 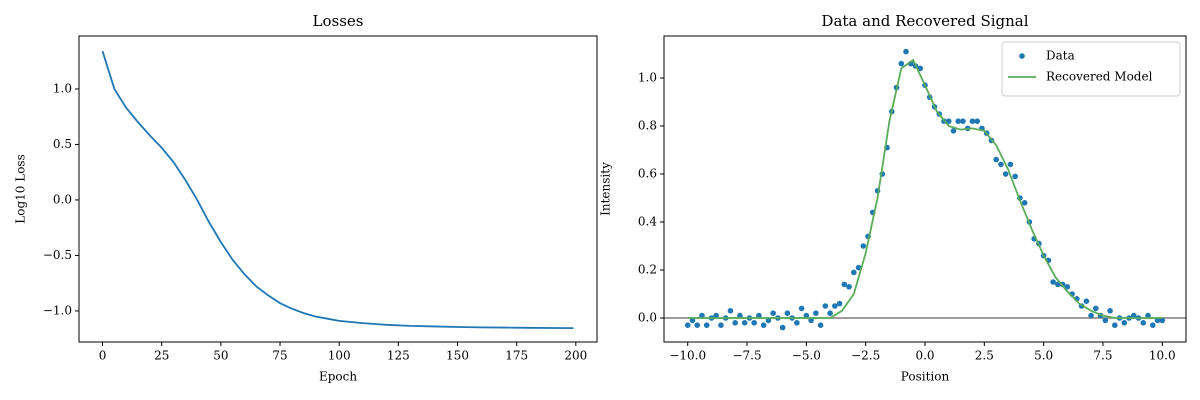 What do you see at coordinates (806, 356) in the screenshot?
I see `x-tick-label: −5.0` at bounding box center [806, 356].